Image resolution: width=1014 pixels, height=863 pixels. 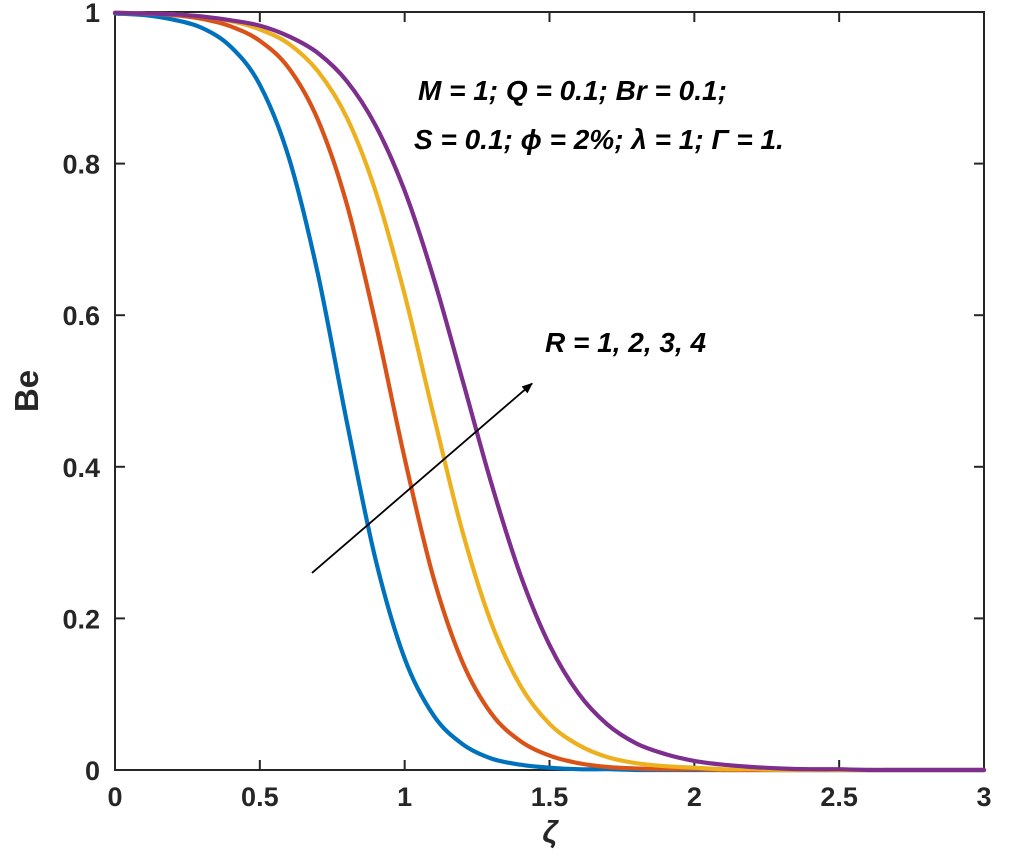 What do you see at coordinates (81, 316) in the screenshot?
I see `y-tick-label: 0.6` at bounding box center [81, 316].